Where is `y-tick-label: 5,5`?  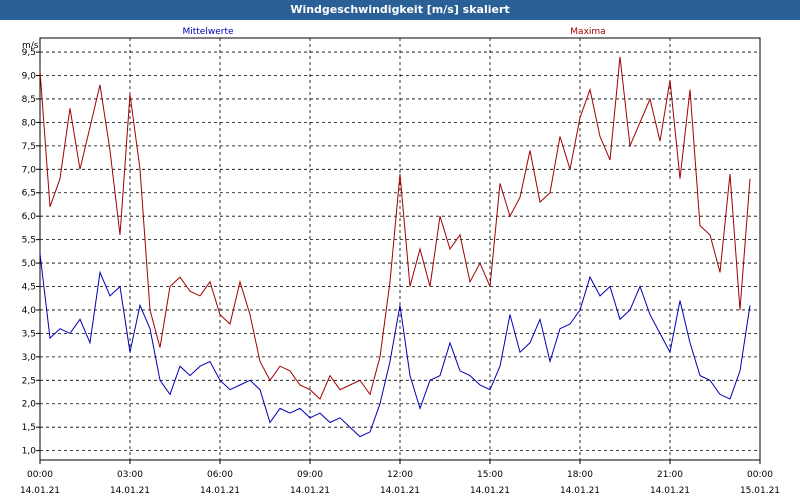
y-tick-label: 5,5 is located at coordinates (29, 241).